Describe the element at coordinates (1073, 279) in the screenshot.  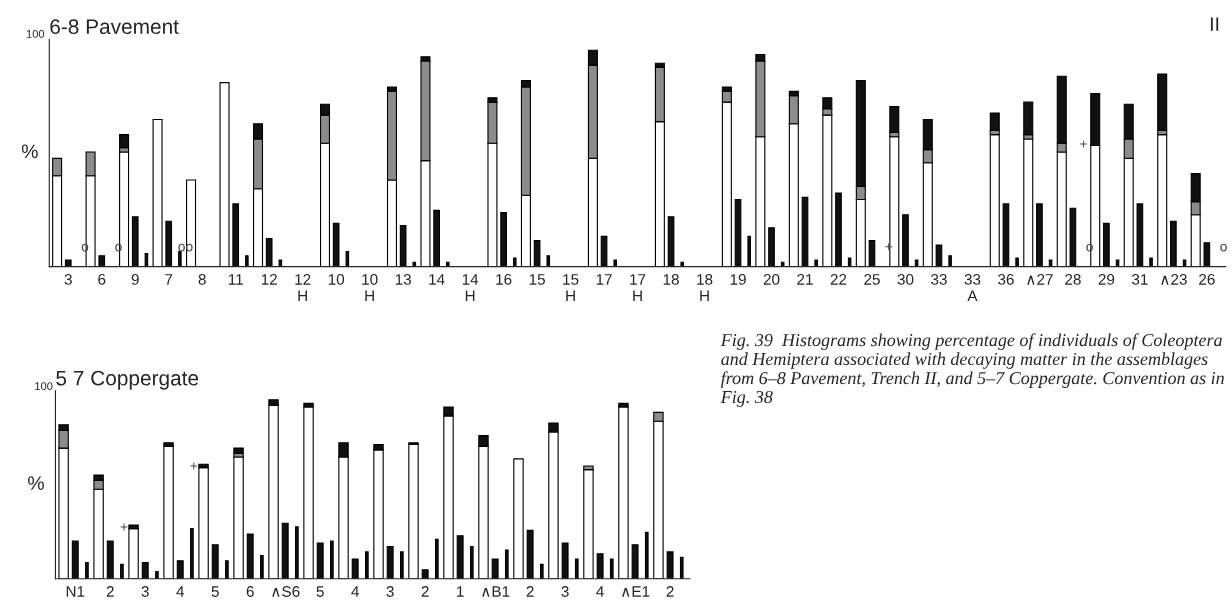
I see `x-tick-label: 28` at that location.